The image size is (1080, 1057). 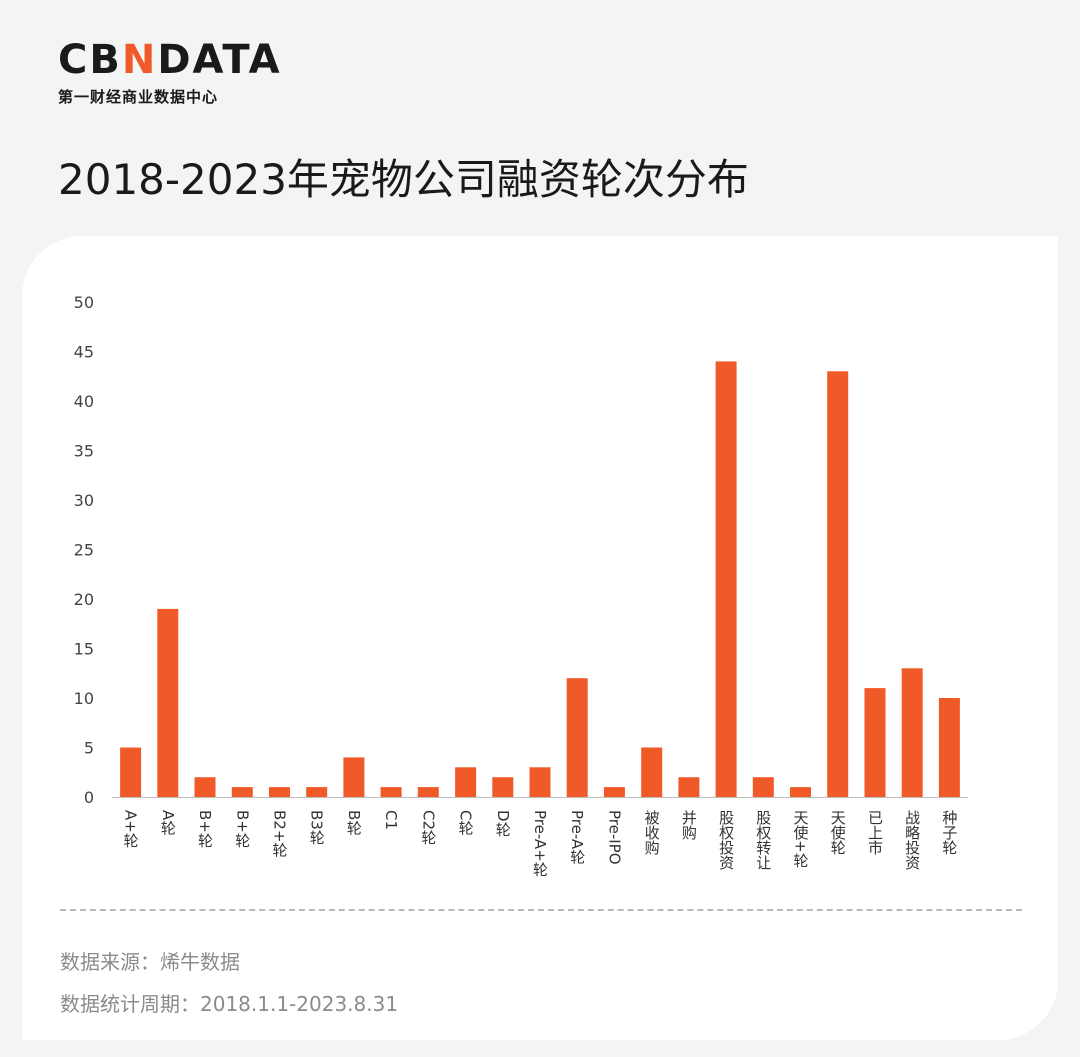 What do you see at coordinates (219, 60) in the screenshot?
I see `logo-text-after: DATA` at bounding box center [219, 60].